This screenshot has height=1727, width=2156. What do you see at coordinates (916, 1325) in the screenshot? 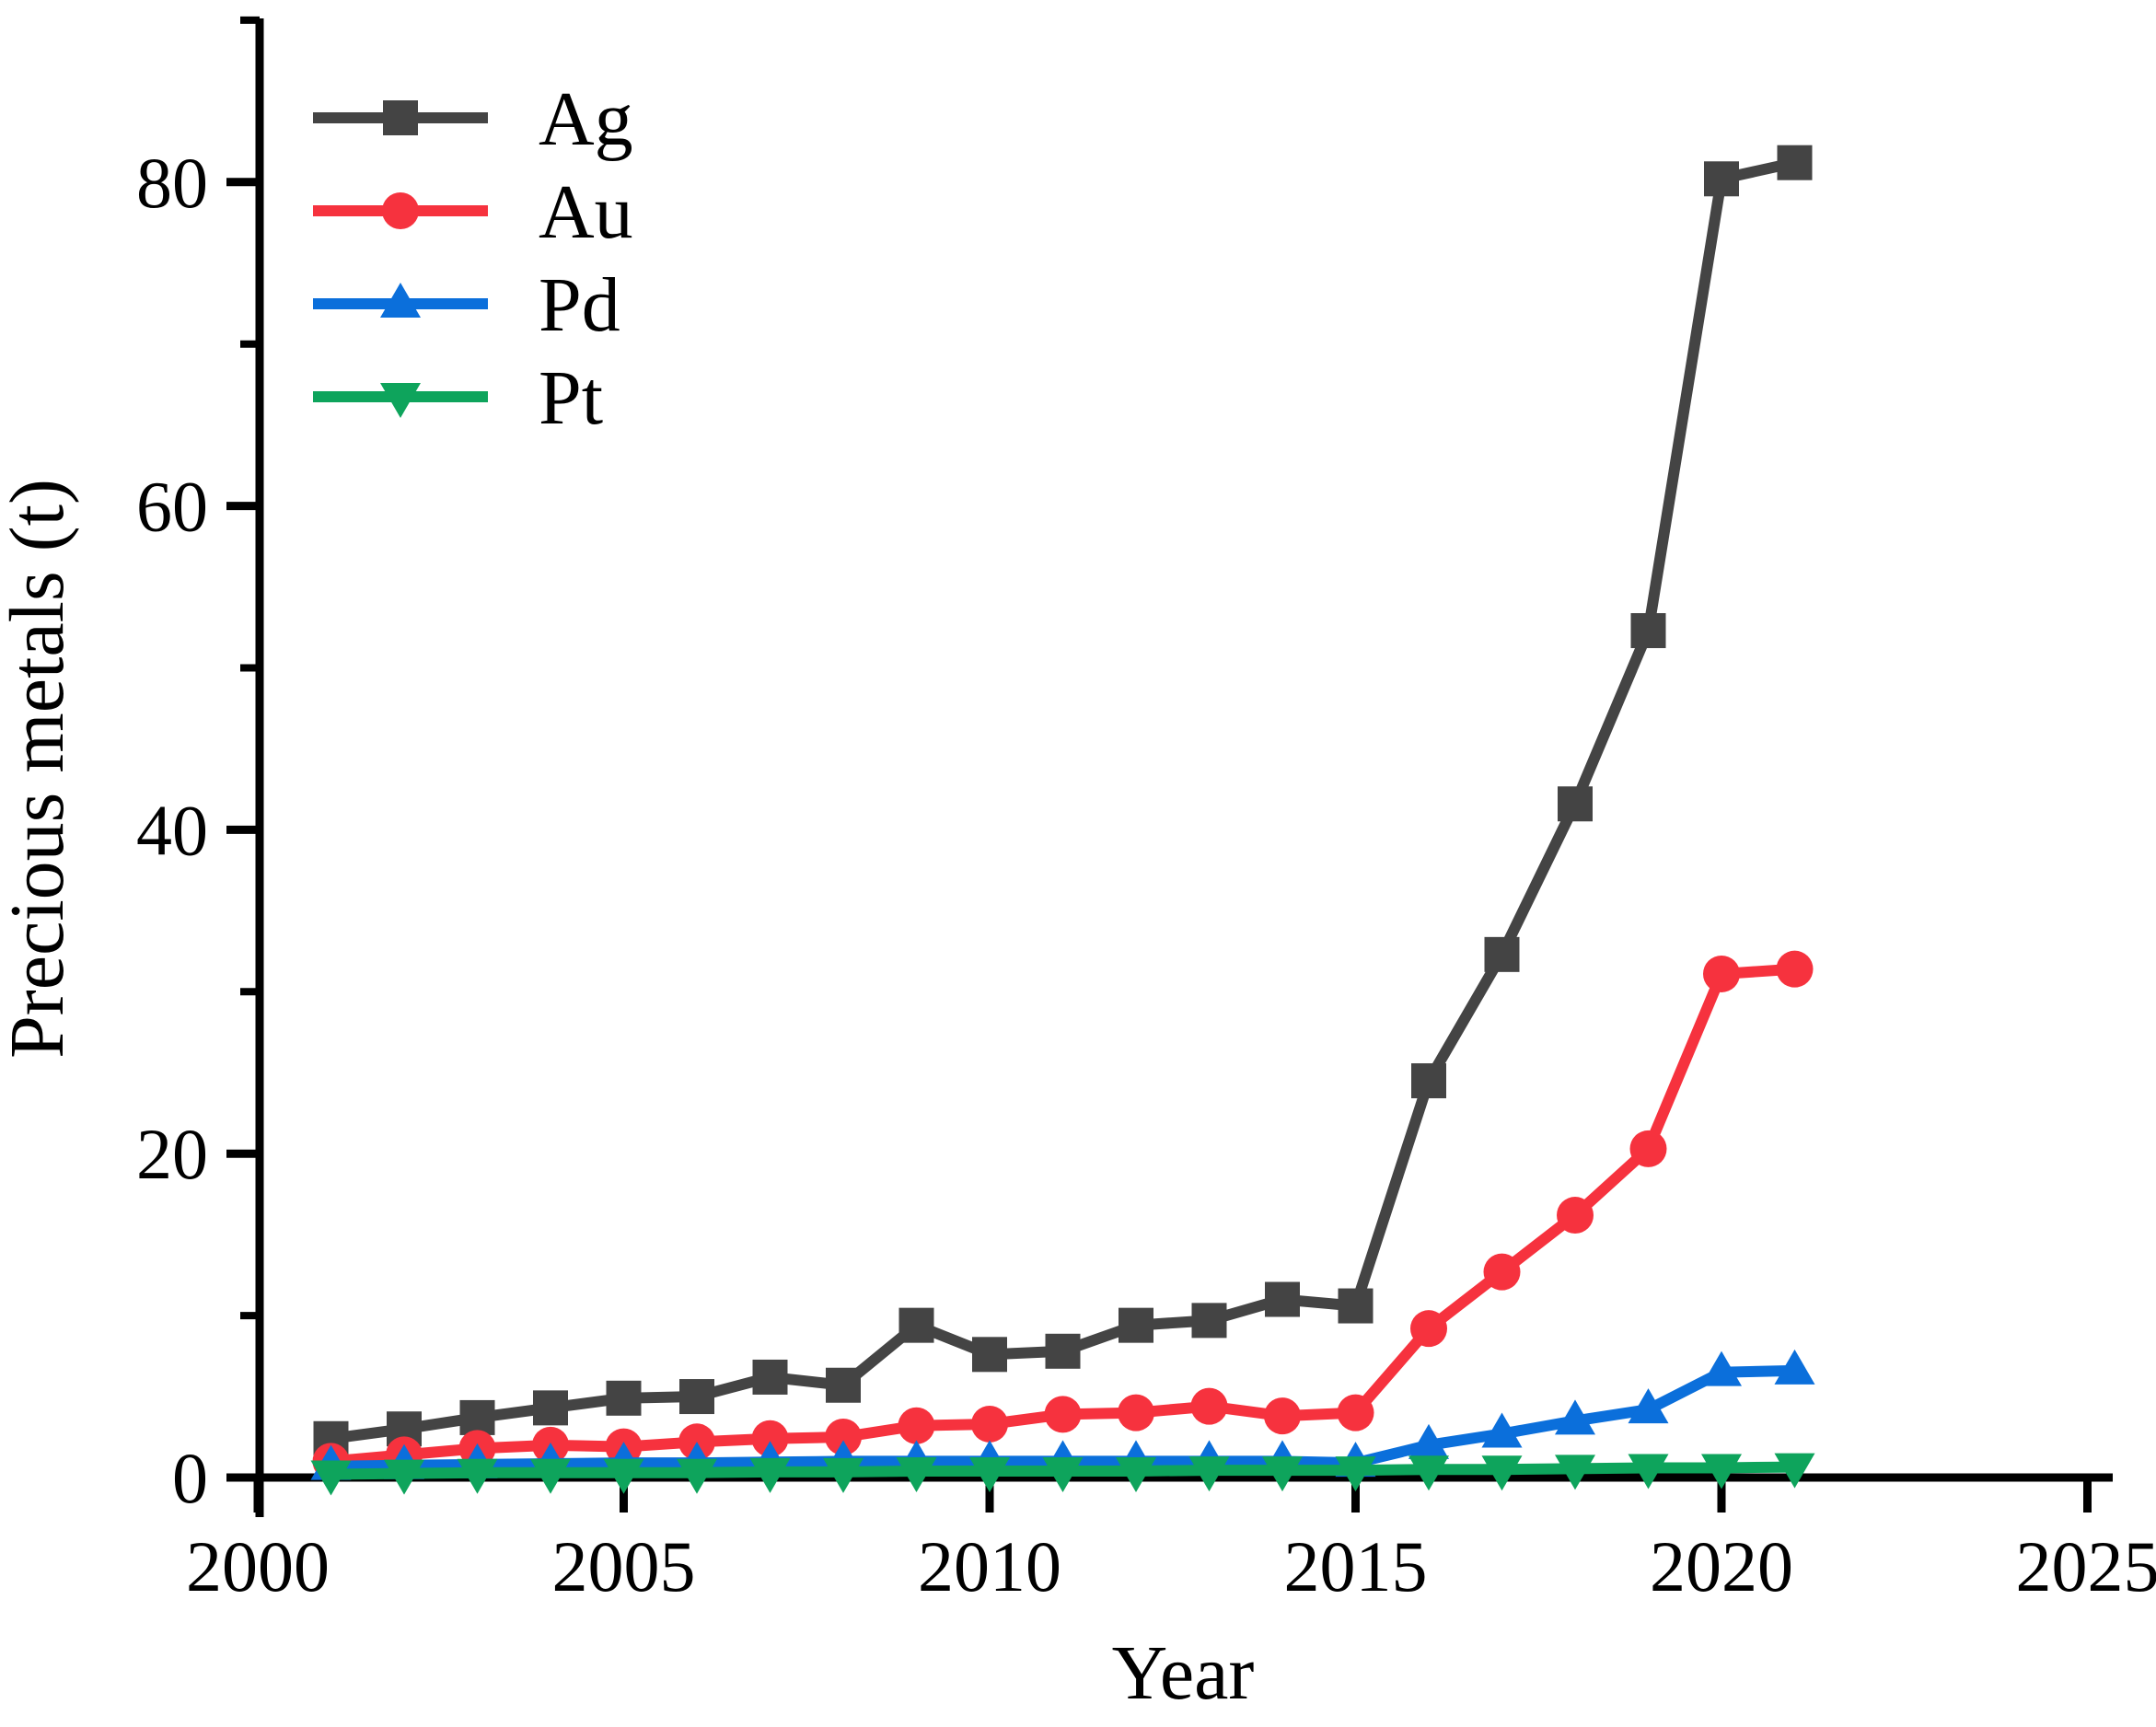
I see `data-point-Ag-2009` at bounding box center [916, 1325].